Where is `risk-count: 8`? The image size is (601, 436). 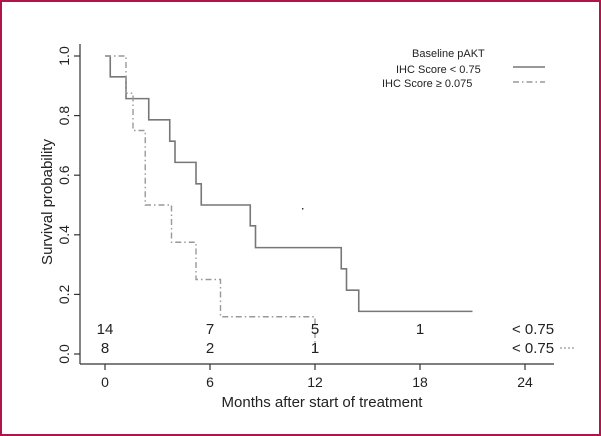 risk-count: 8 is located at coordinates (105, 348).